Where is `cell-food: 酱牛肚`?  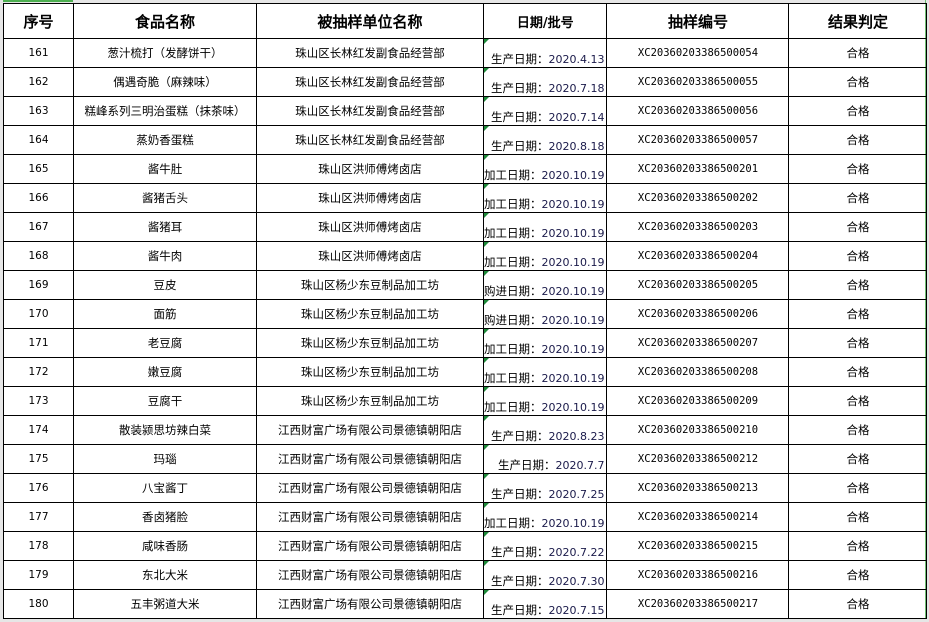 cell-food: 酱牛肚 is located at coordinates (165, 169).